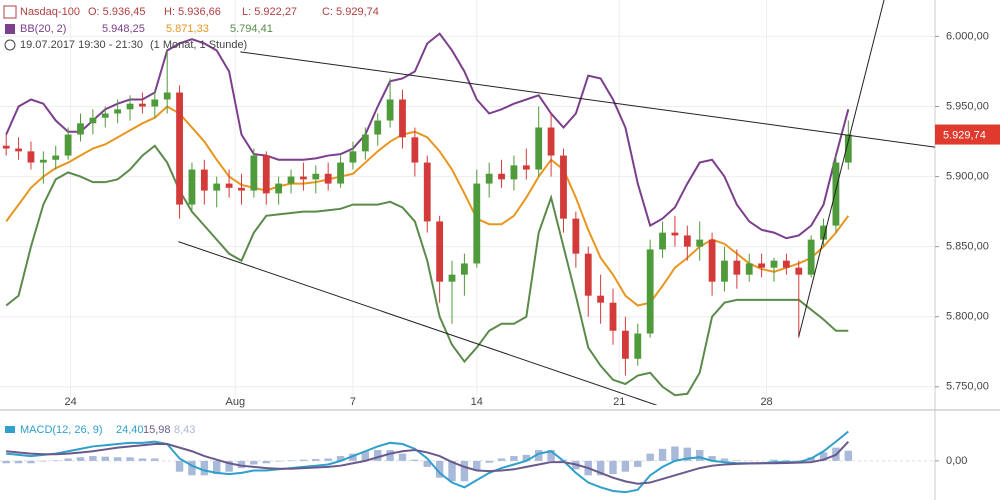 The image size is (1000, 500). I want to click on macd-value: 15,98, so click(157, 430).